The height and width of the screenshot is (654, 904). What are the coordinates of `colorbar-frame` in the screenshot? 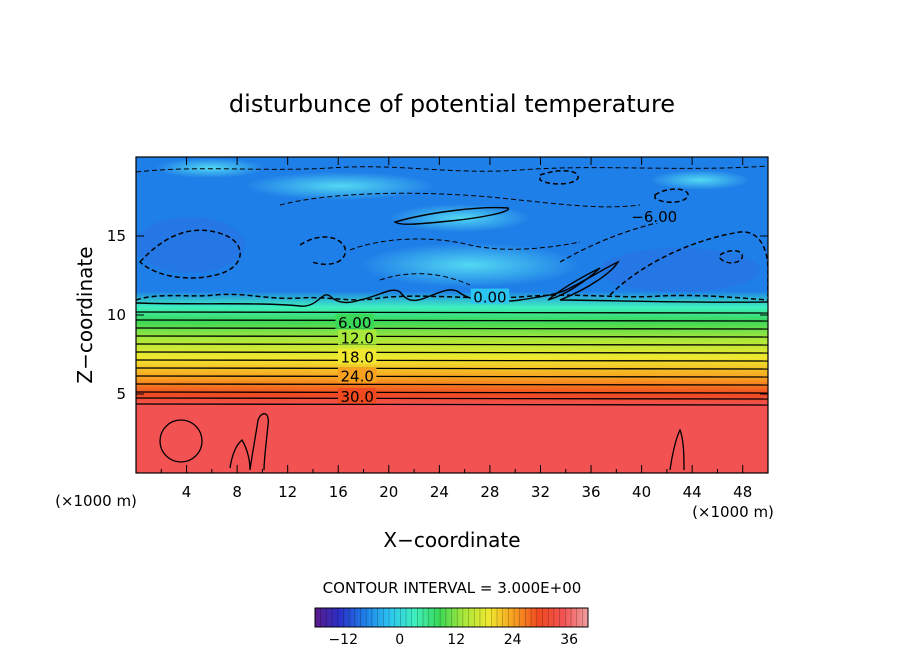 It's located at (451, 617).